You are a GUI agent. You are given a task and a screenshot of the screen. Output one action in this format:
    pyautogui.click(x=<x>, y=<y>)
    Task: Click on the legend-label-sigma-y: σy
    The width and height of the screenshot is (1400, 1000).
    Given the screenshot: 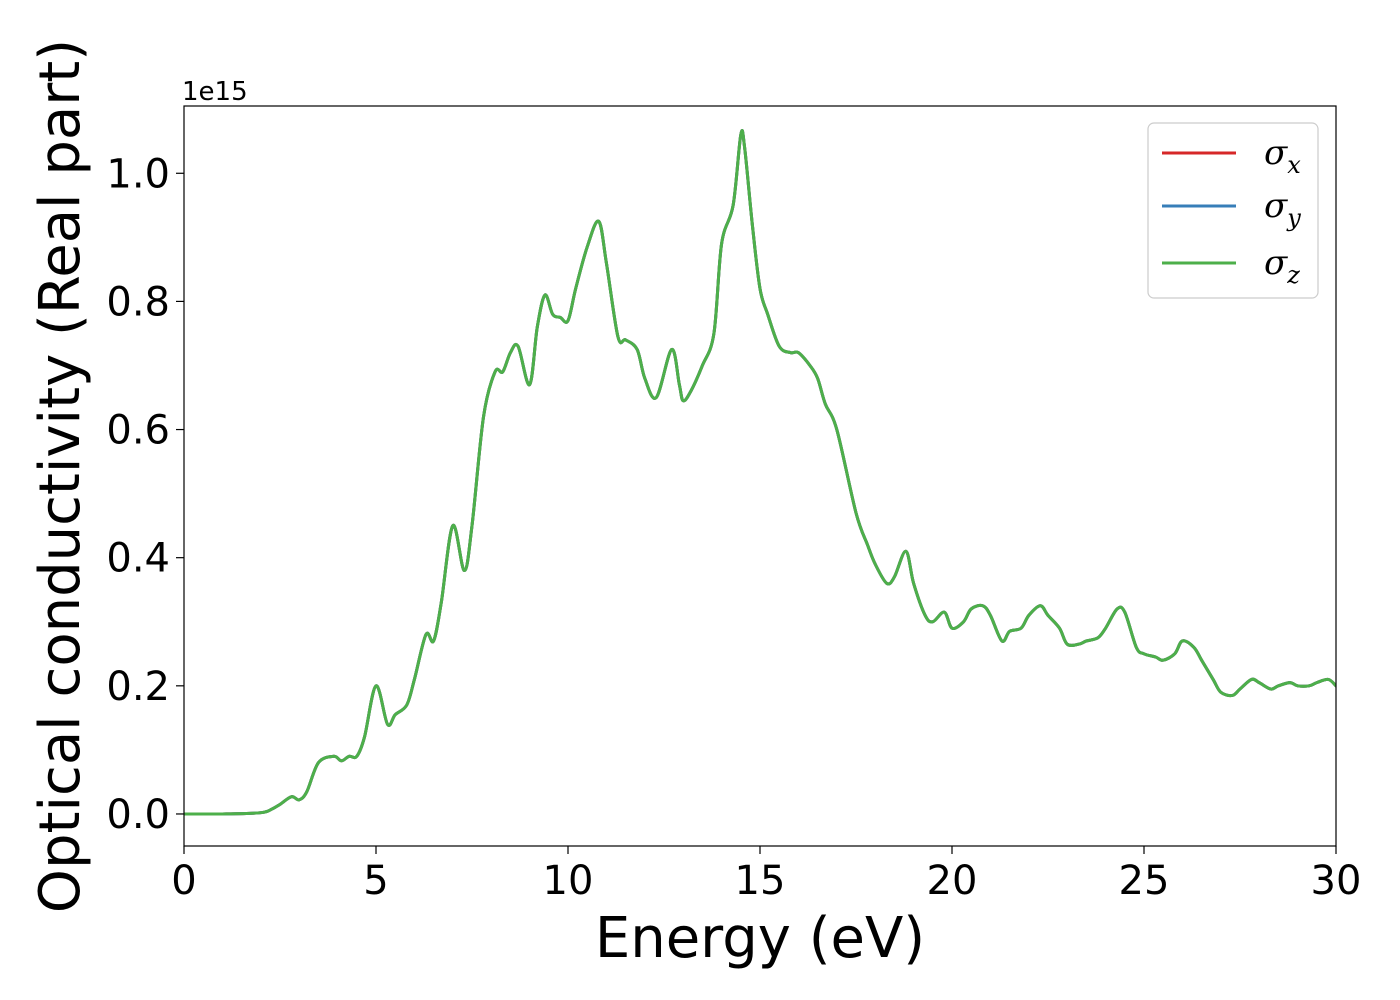 What is the action you would take?
    pyautogui.click(x=1282, y=209)
    